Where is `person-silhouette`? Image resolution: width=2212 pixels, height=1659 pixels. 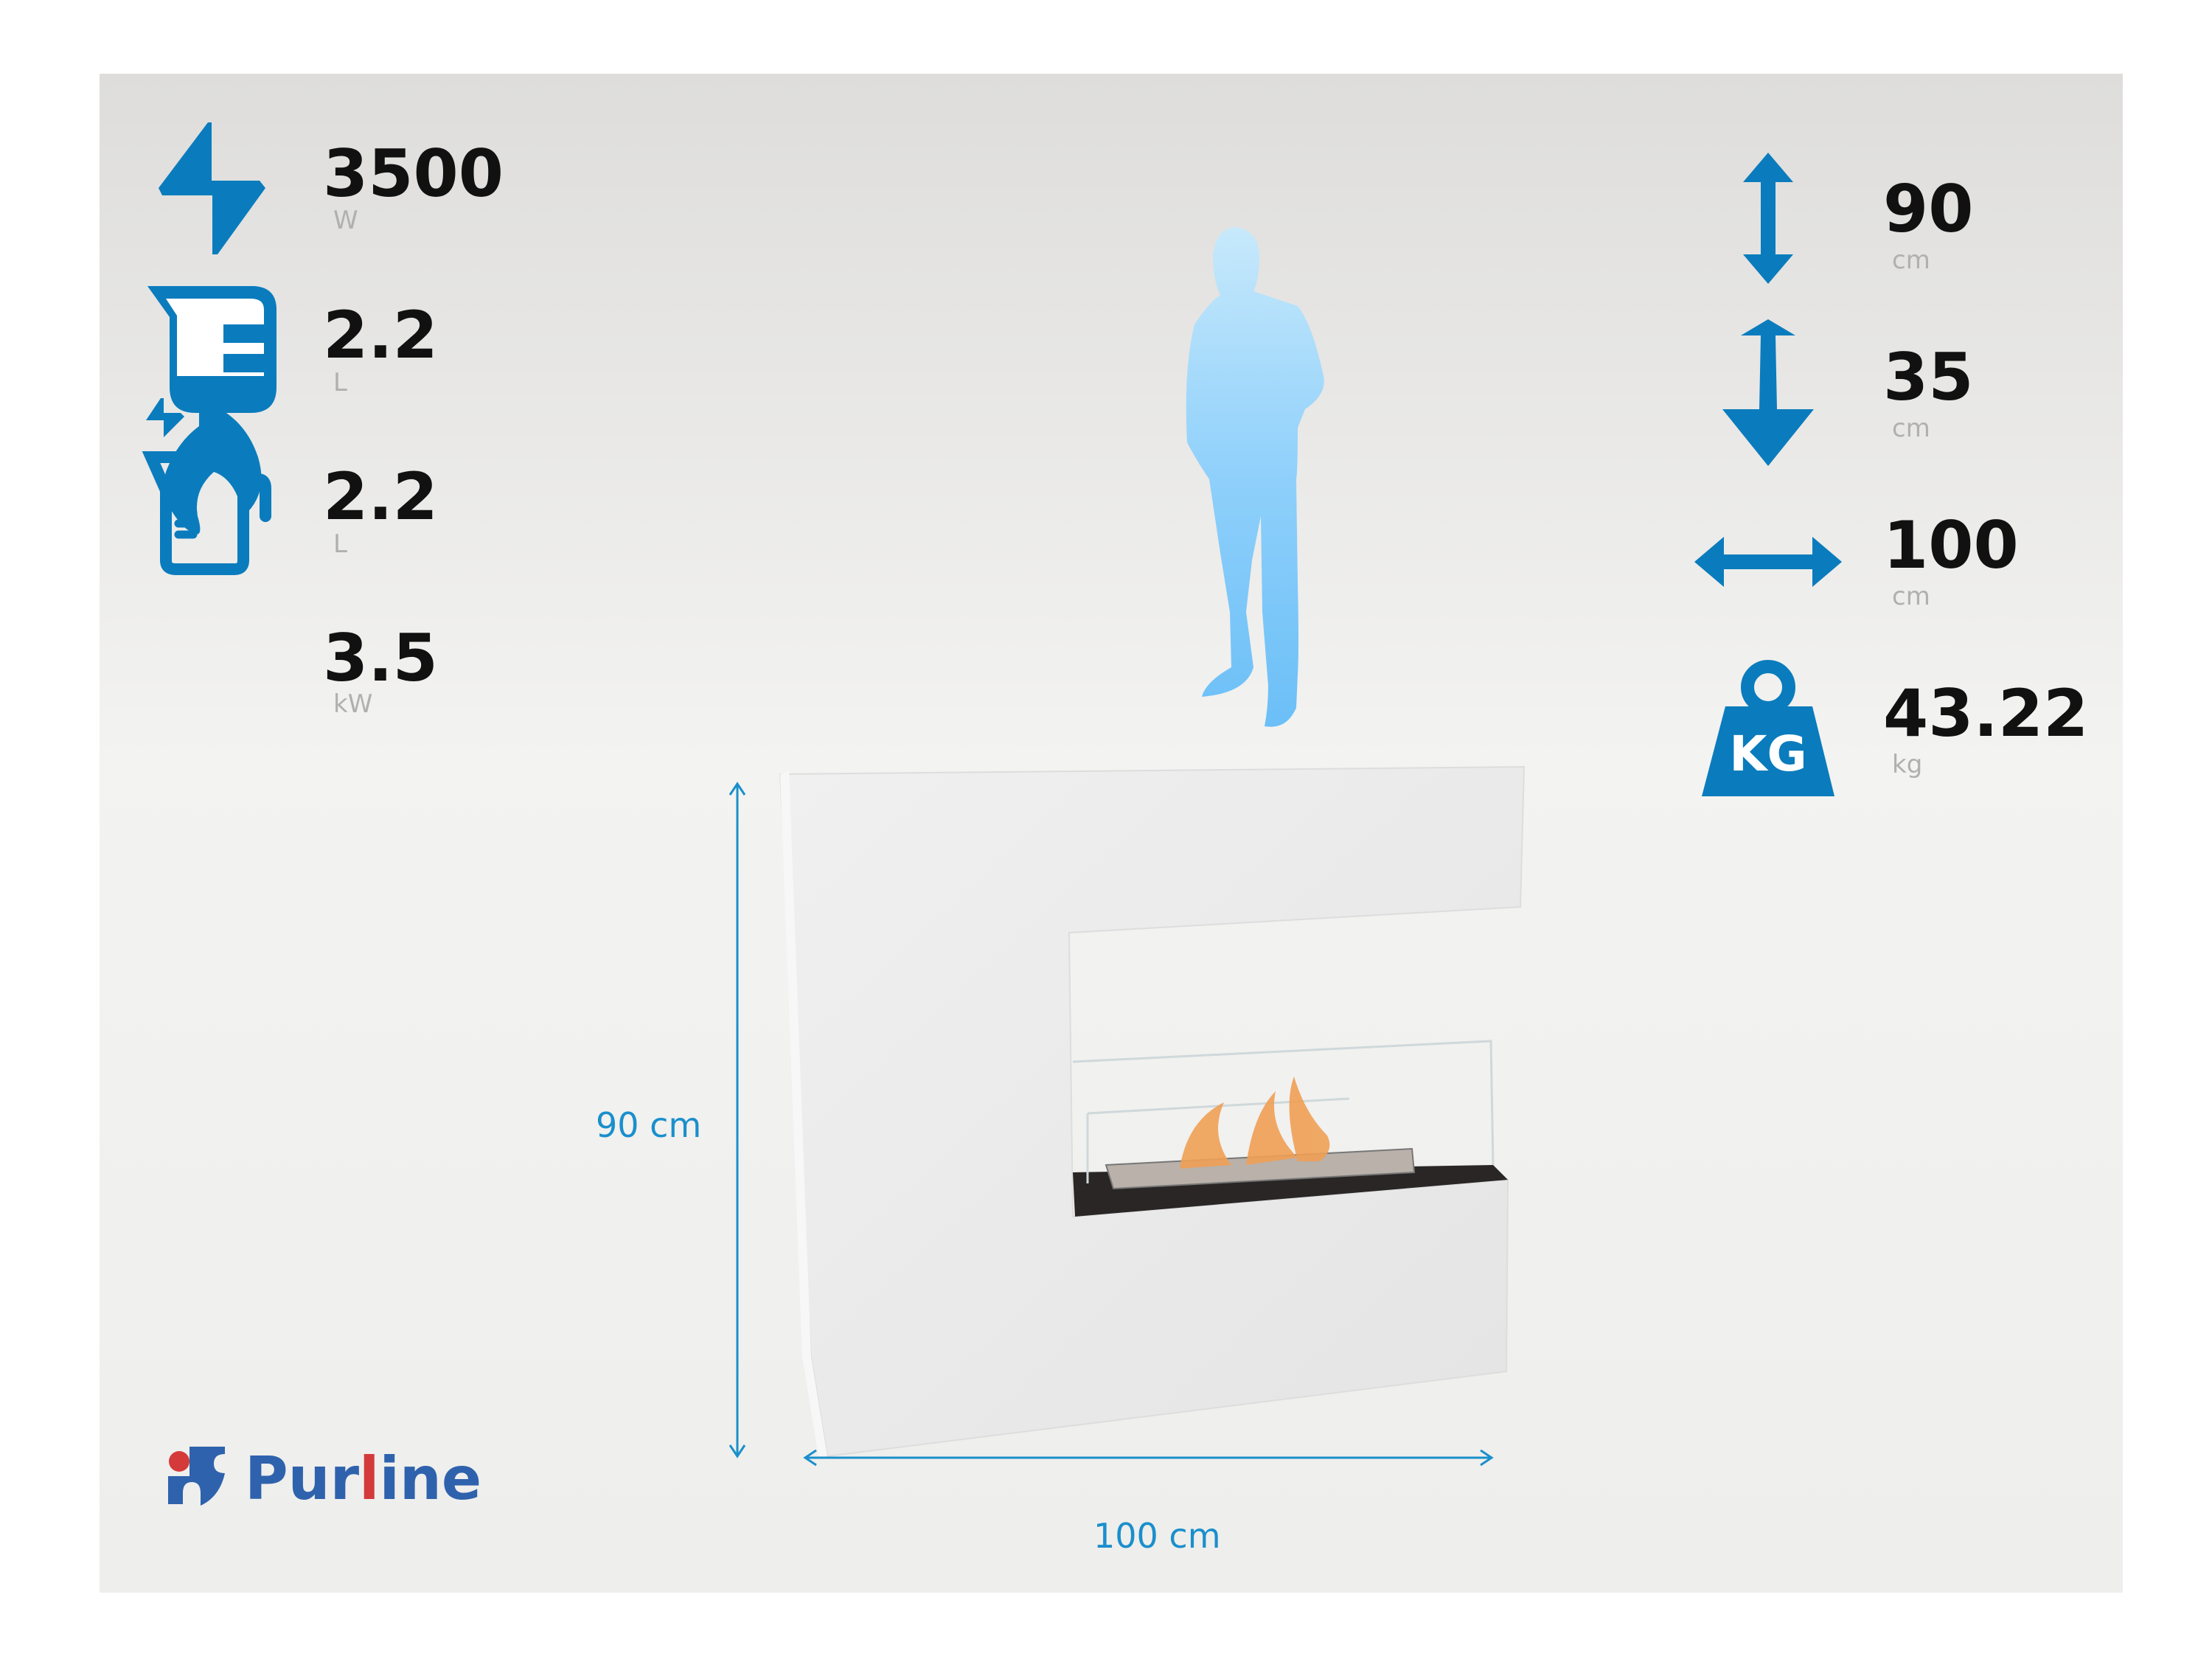 person-silhouette is located at coordinates (1255, 477).